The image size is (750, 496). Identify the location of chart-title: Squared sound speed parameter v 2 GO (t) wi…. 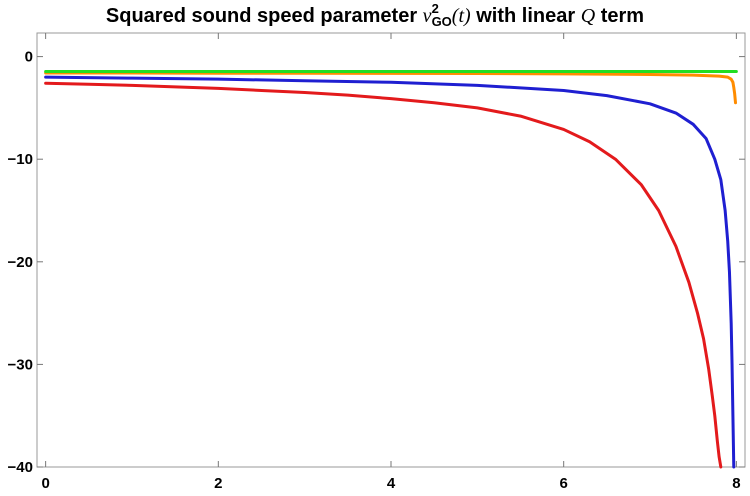
(375, 15).